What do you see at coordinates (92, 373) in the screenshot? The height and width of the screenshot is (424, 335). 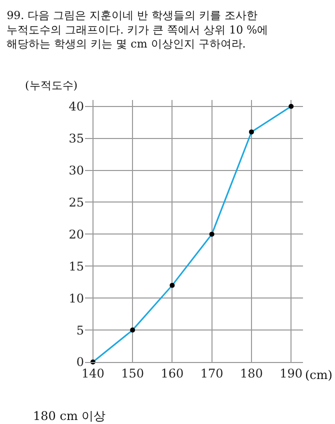 I see `x-tick-label: 140` at bounding box center [92, 373].